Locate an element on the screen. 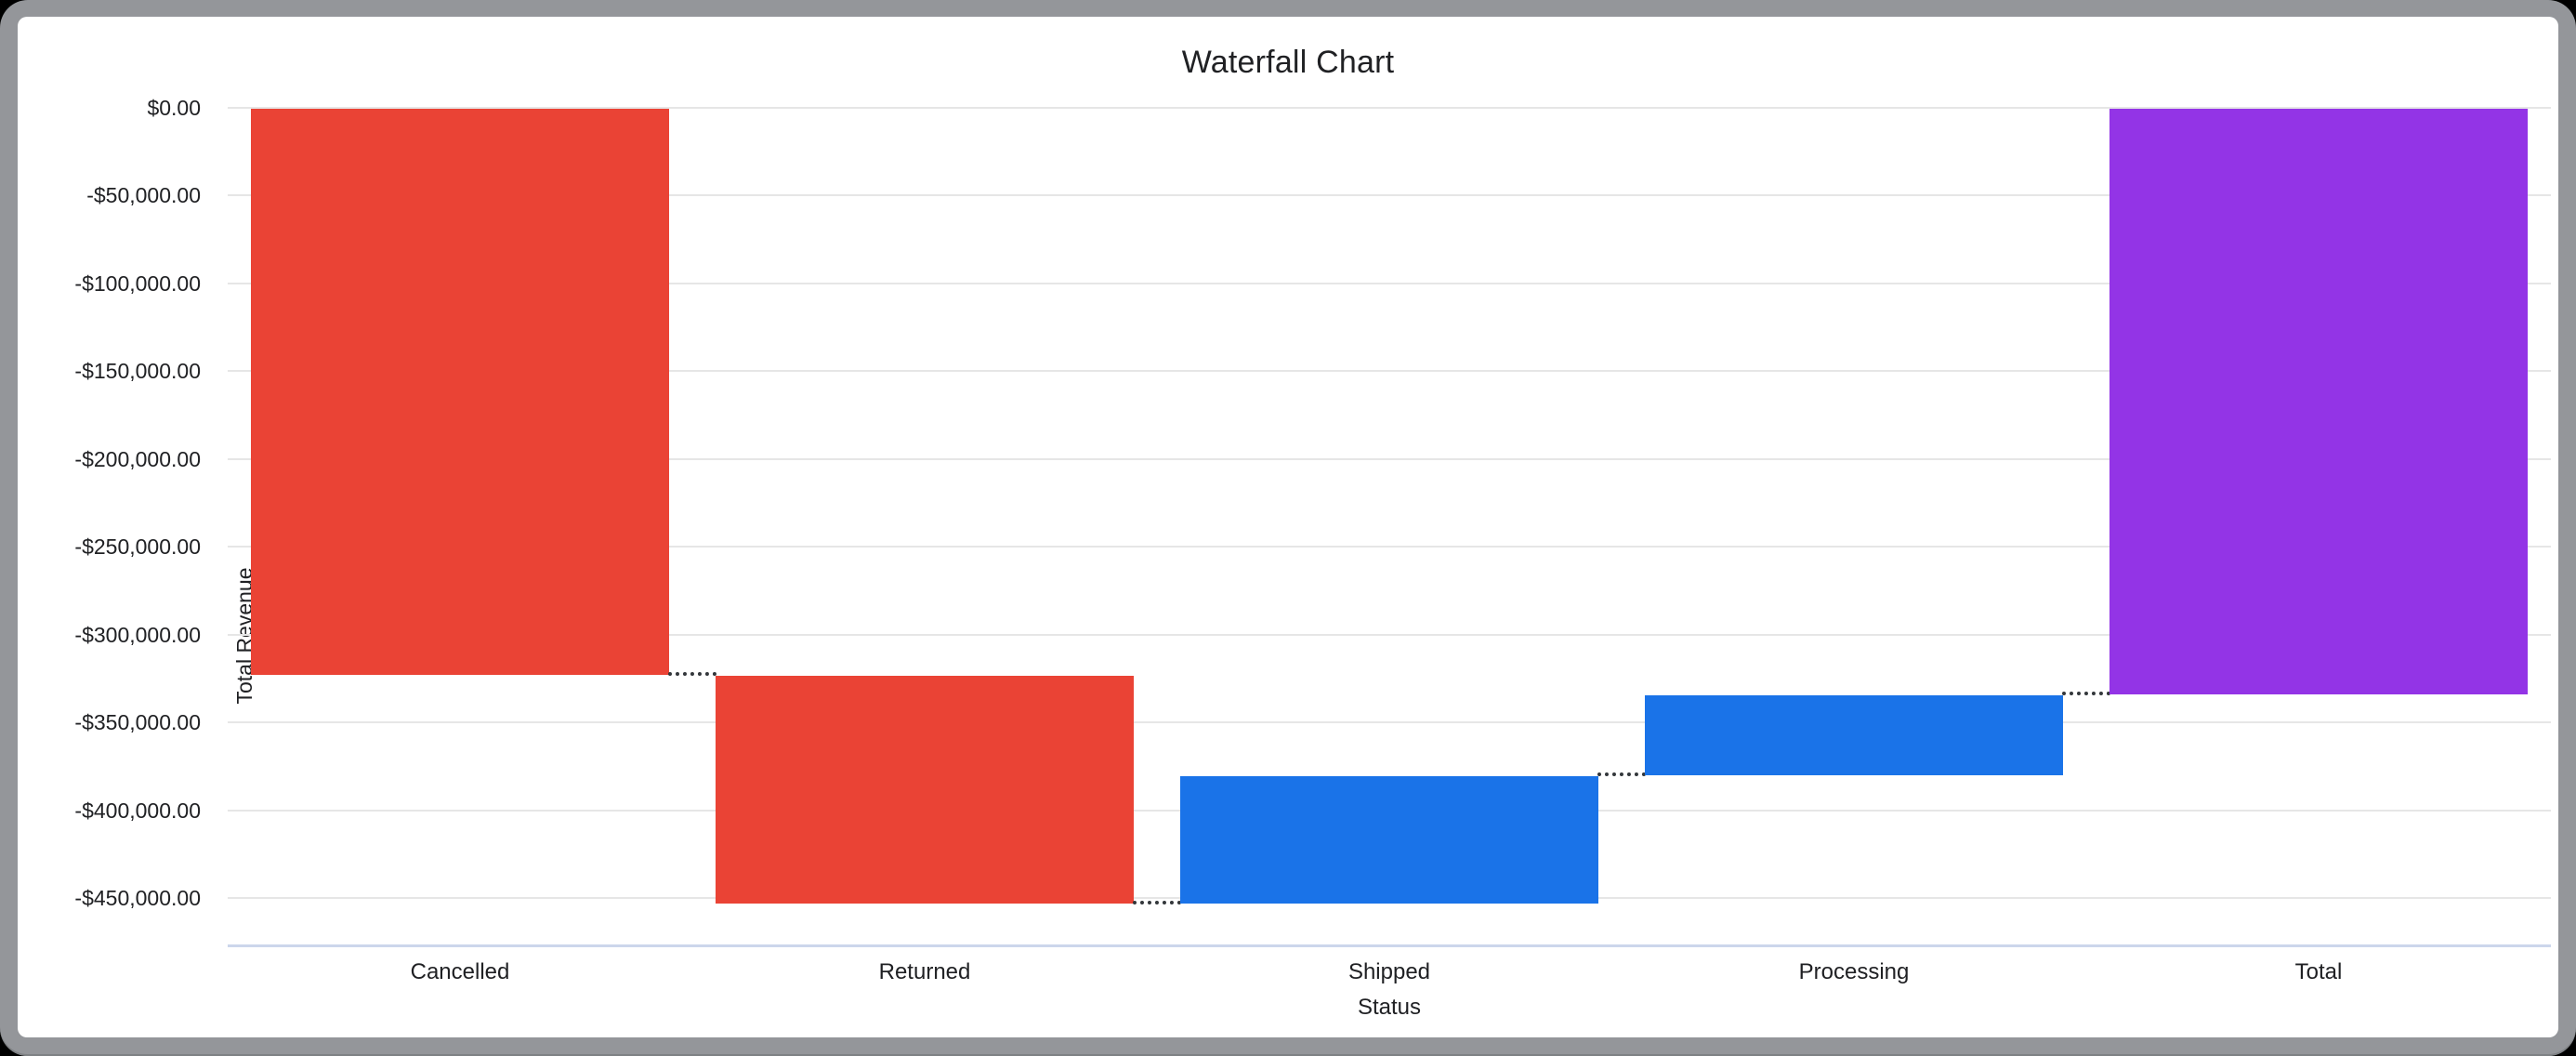 The height and width of the screenshot is (1056, 2576). x-axis-title: Status is located at coordinates (1389, 1007).